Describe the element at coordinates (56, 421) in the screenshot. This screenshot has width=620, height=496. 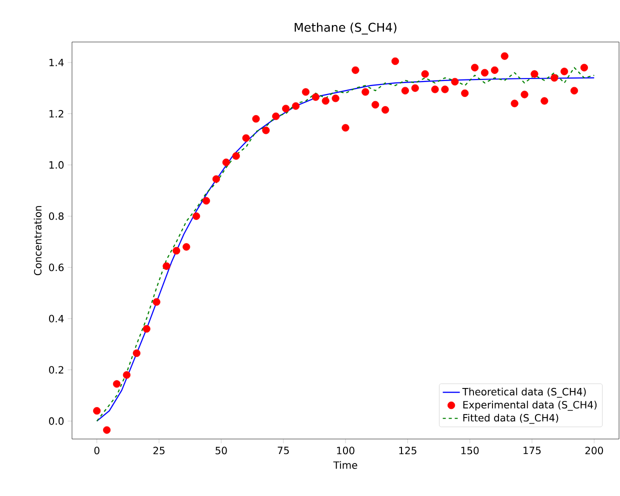
I see `y-tick-label: 0.0` at that location.